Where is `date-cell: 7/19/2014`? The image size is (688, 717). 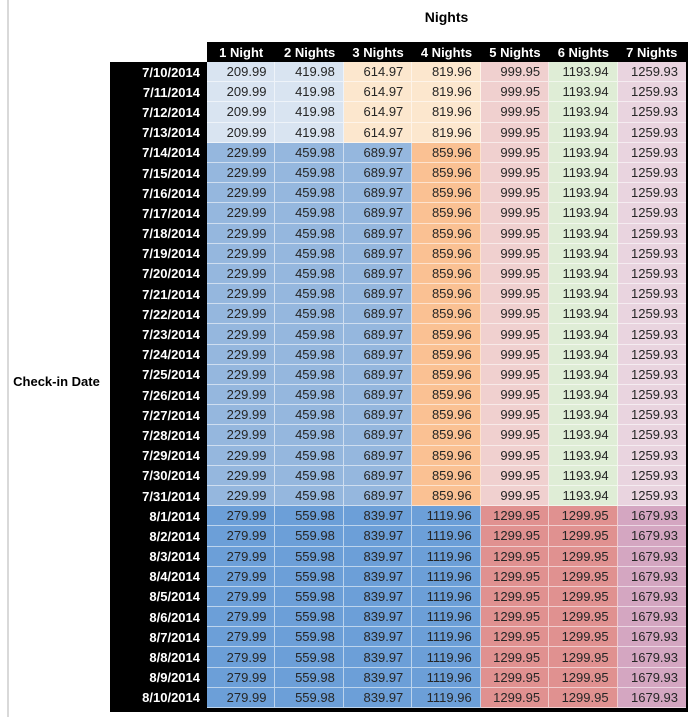 date-cell: 7/19/2014 is located at coordinates (158, 253).